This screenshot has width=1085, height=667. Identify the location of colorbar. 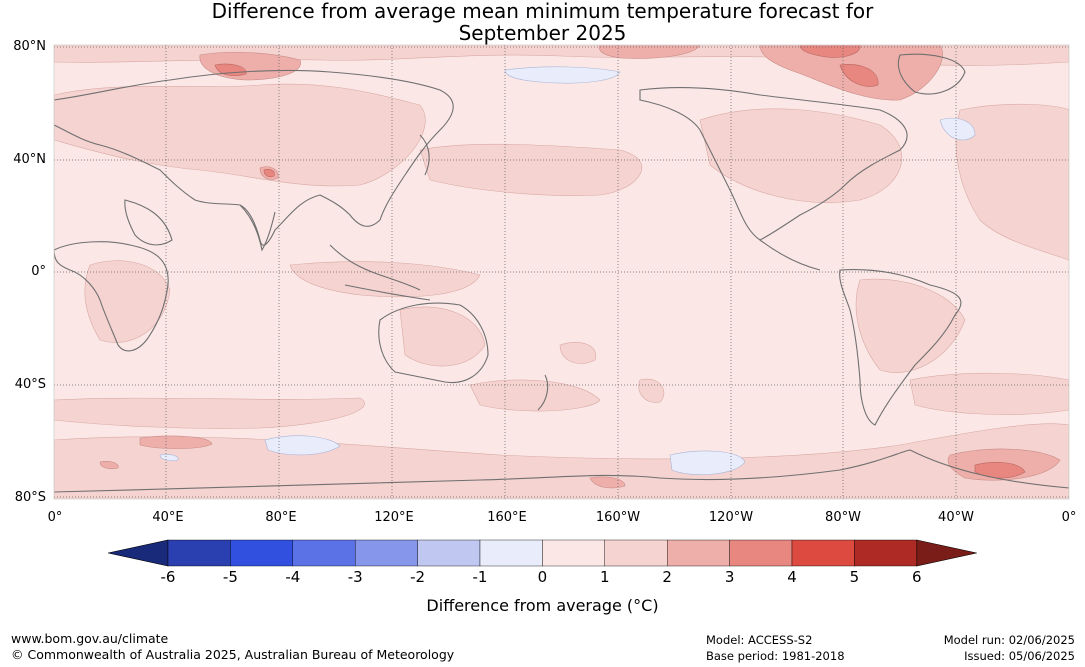
(542, 553).